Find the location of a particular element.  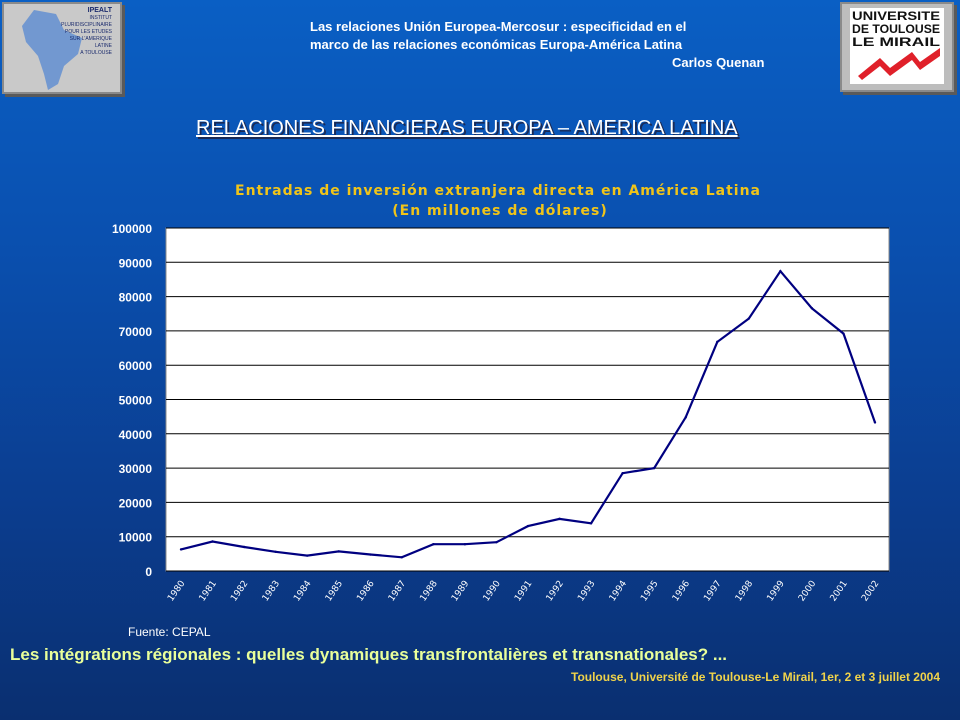

x-tick-label: 1994 is located at coordinates (618, 591).